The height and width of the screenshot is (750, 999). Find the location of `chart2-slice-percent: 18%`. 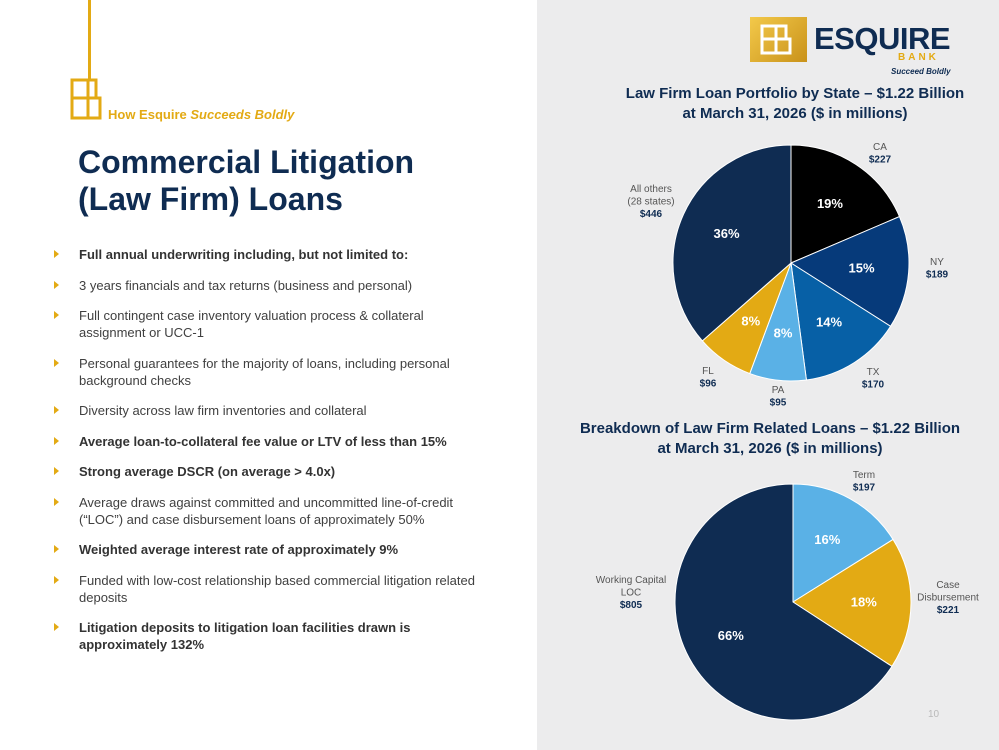

chart2-slice-percent: 18% is located at coordinates (864, 602).